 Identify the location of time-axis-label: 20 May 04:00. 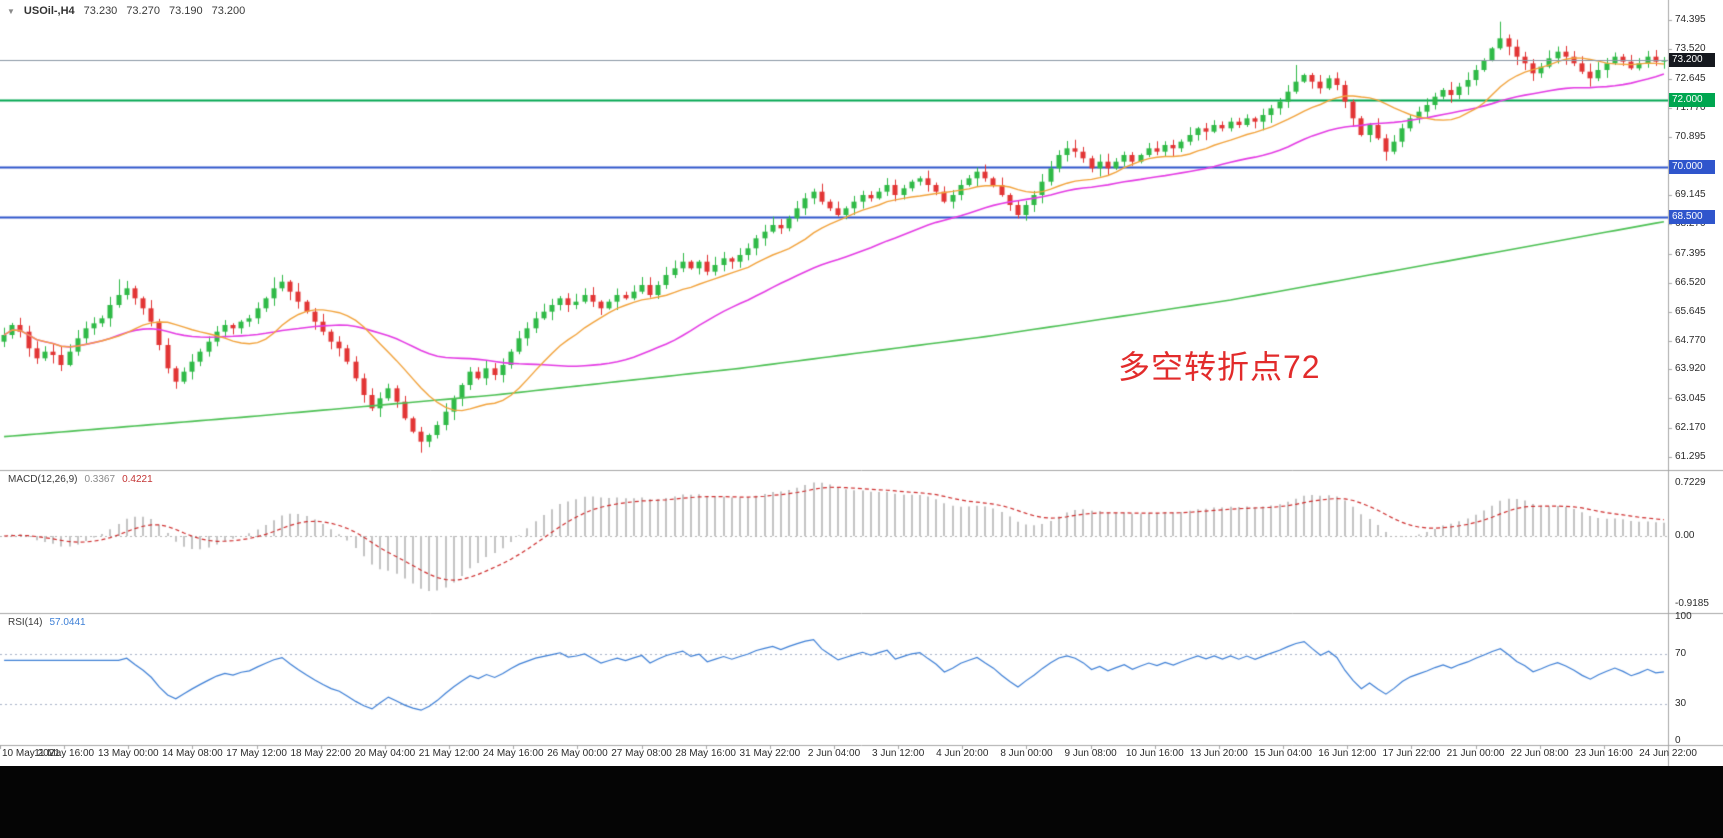
(385, 753).